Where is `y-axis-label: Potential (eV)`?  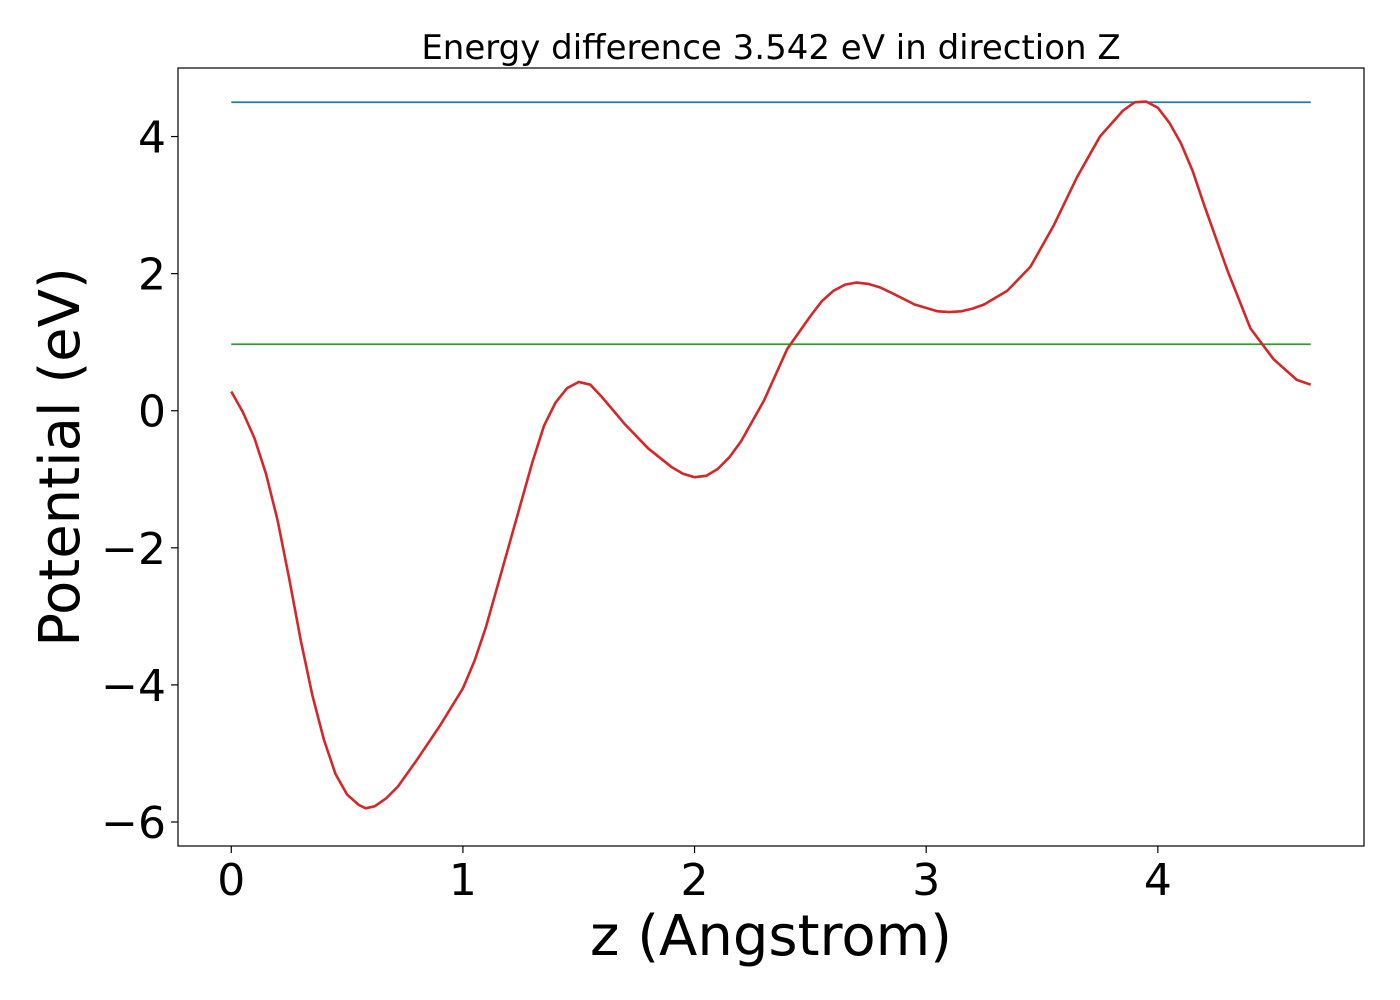
y-axis-label: Potential (eV) is located at coordinates (60, 457).